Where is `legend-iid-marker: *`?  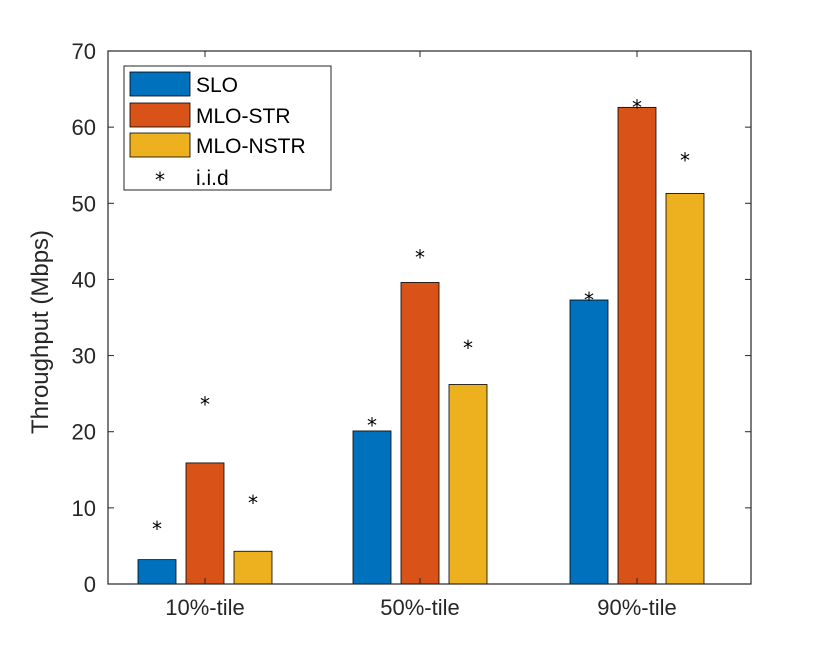
legend-iid-marker: * is located at coordinates (160, 180).